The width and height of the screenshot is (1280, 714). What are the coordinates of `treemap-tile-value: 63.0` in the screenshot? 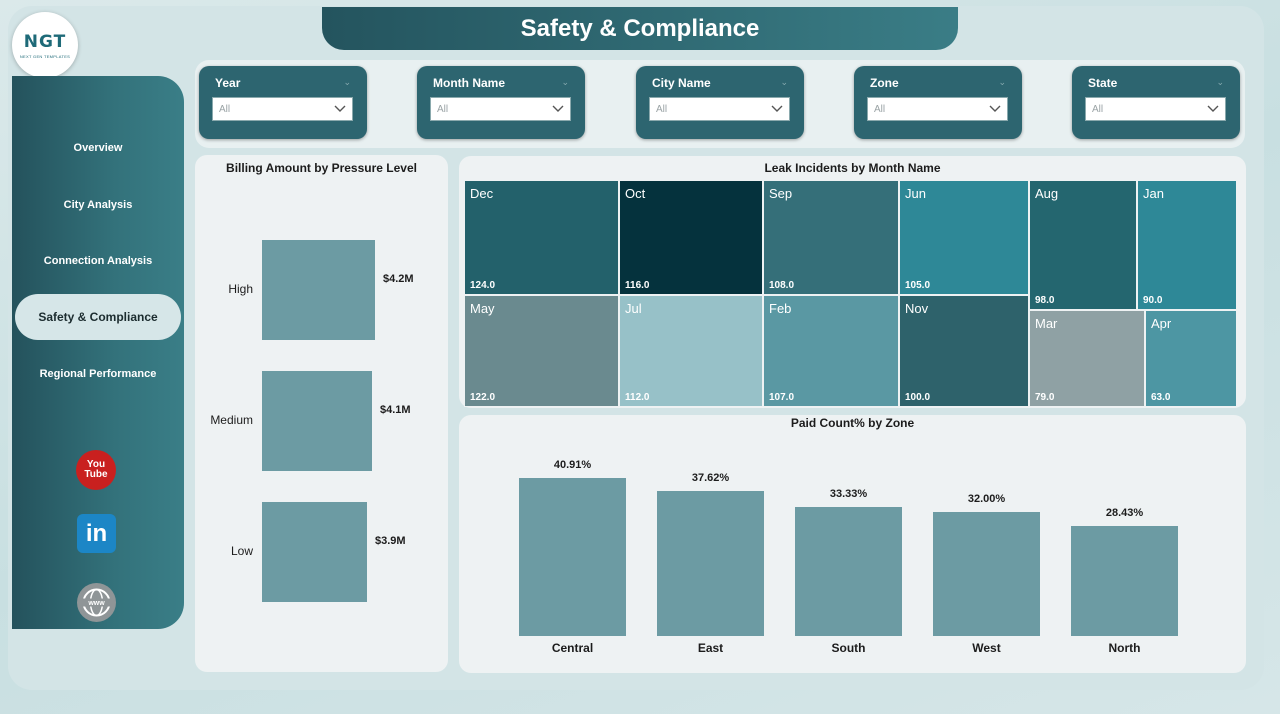 It's located at (1161, 397).